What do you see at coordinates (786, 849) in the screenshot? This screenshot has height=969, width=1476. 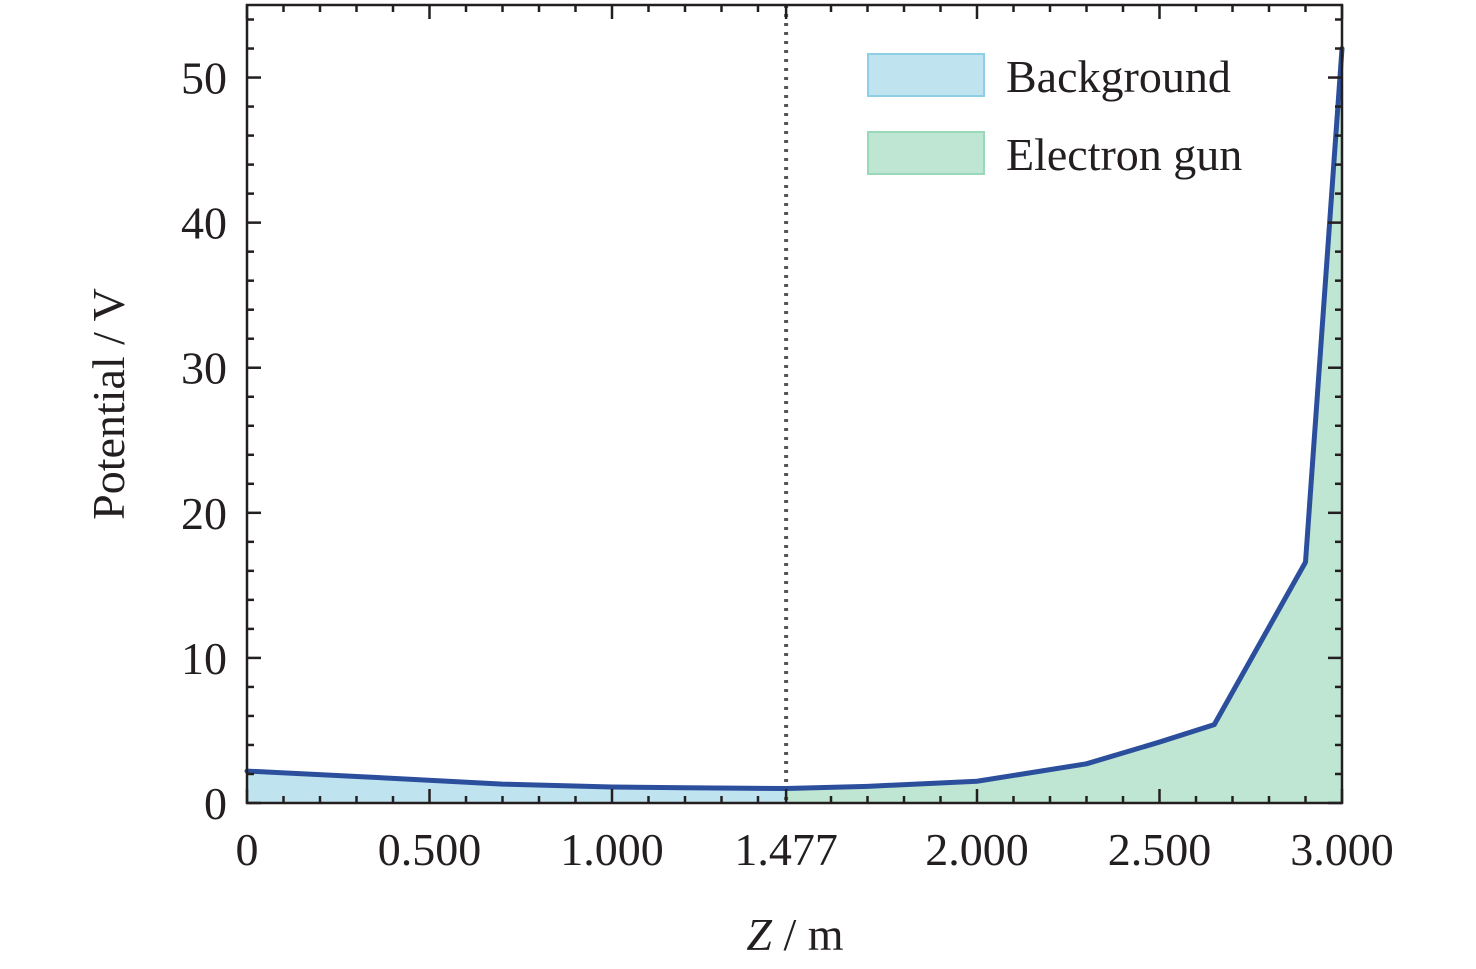 I see `x-tick-label: 1.477` at bounding box center [786, 849].